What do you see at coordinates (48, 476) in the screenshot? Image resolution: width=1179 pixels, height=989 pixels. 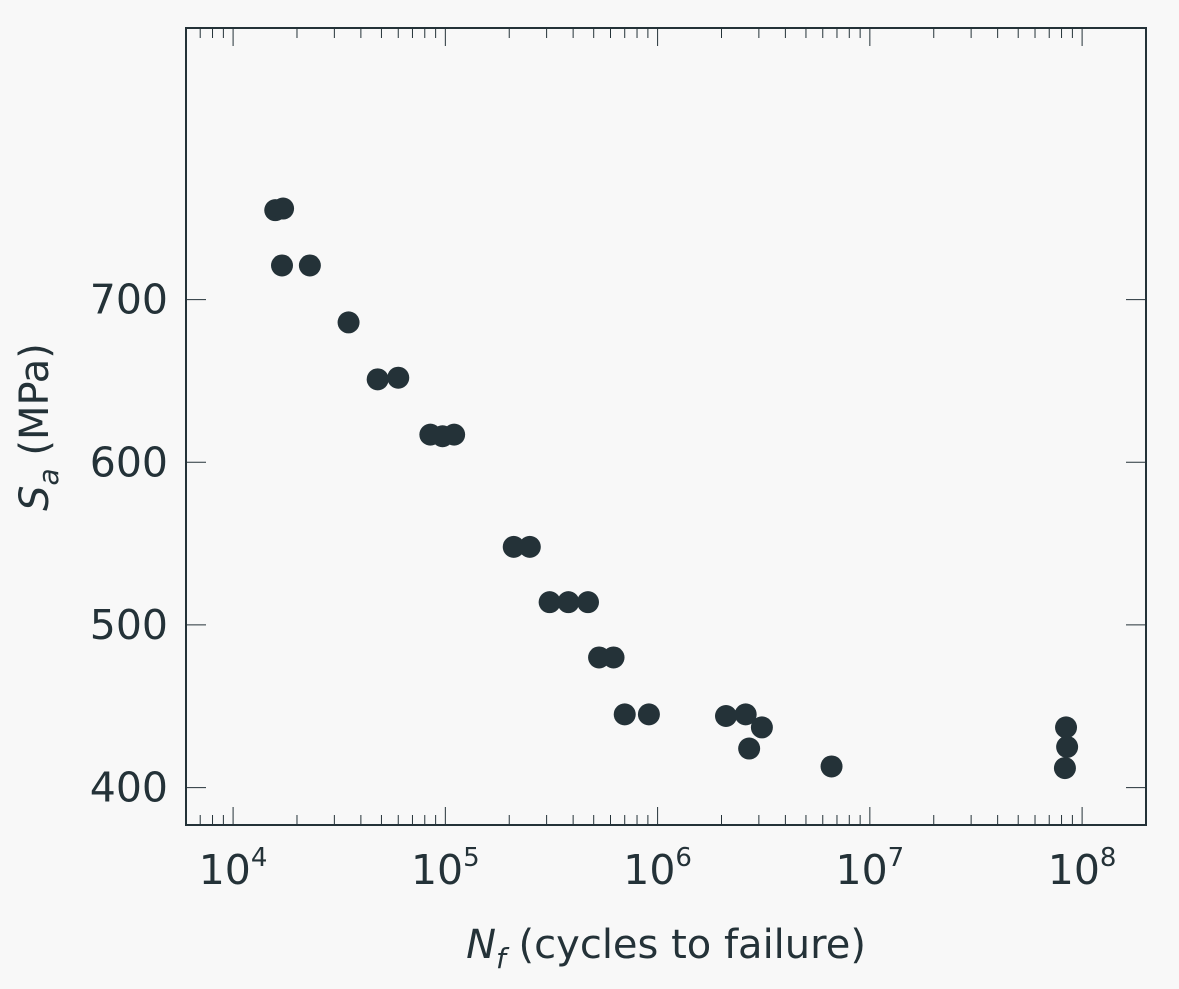 I see `y-axis-subscript: a` at bounding box center [48, 476].